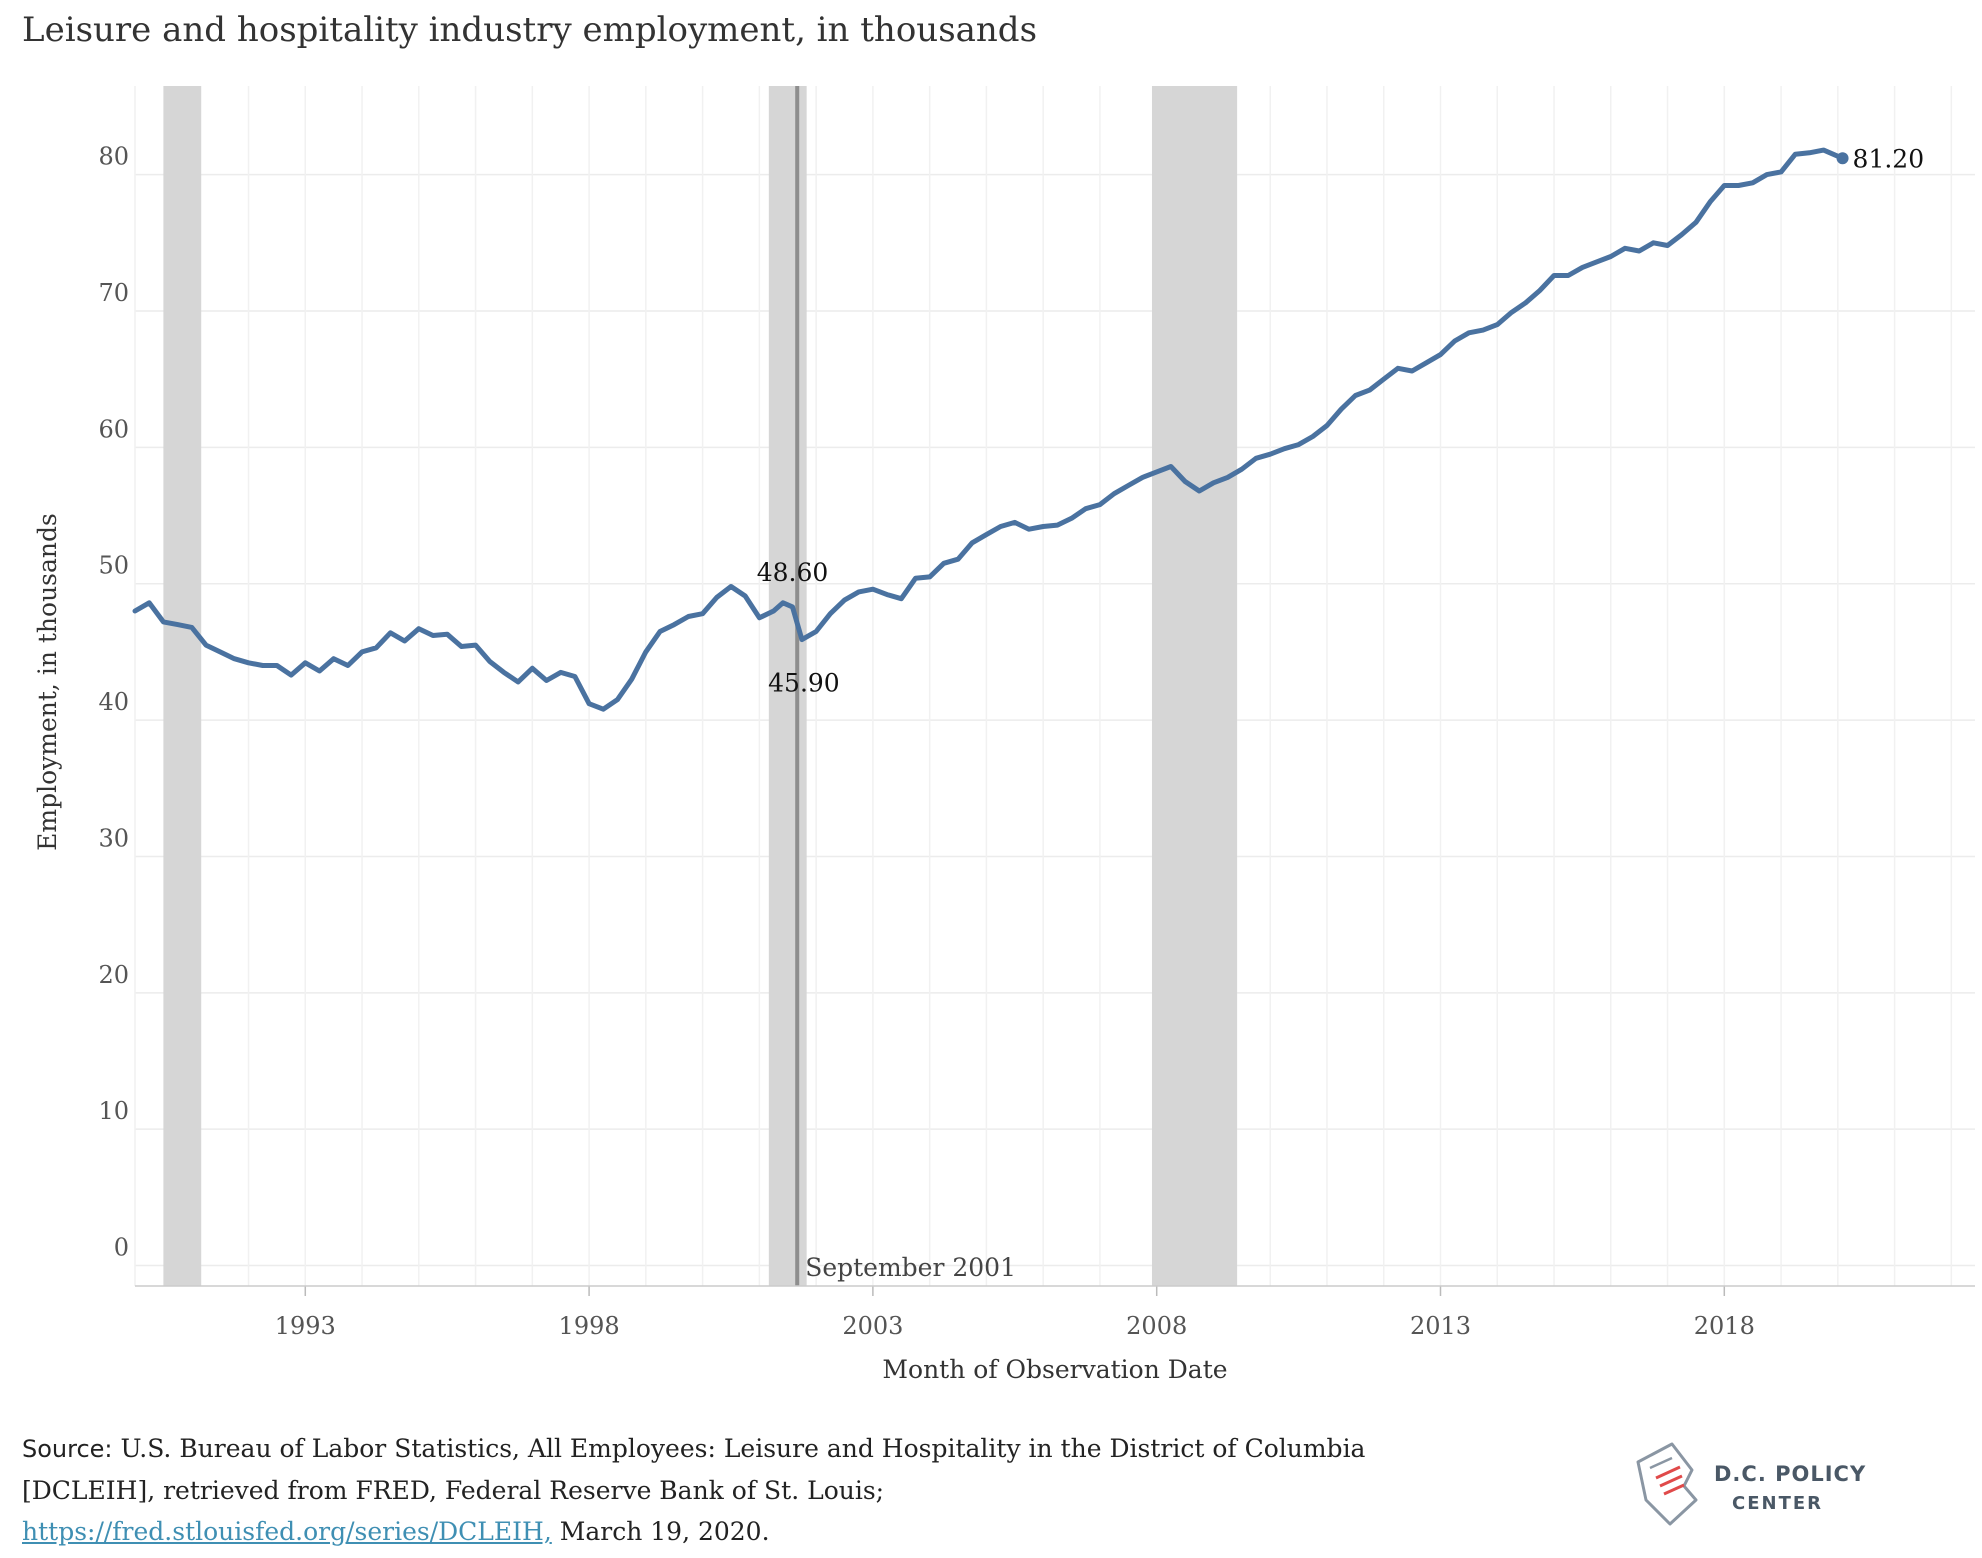  Describe the element at coordinates (1724, 1326) in the screenshot. I see `x-tick-label: 2018` at that location.